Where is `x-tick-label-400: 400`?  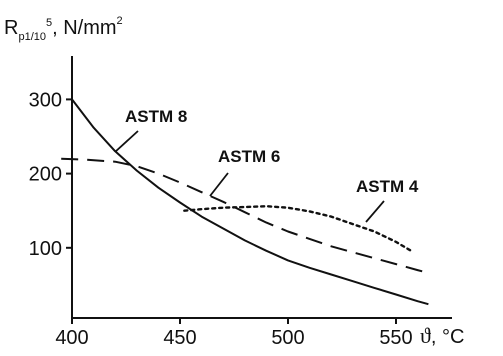 x-tick-label-400: 400 is located at coordinates (71, 338).